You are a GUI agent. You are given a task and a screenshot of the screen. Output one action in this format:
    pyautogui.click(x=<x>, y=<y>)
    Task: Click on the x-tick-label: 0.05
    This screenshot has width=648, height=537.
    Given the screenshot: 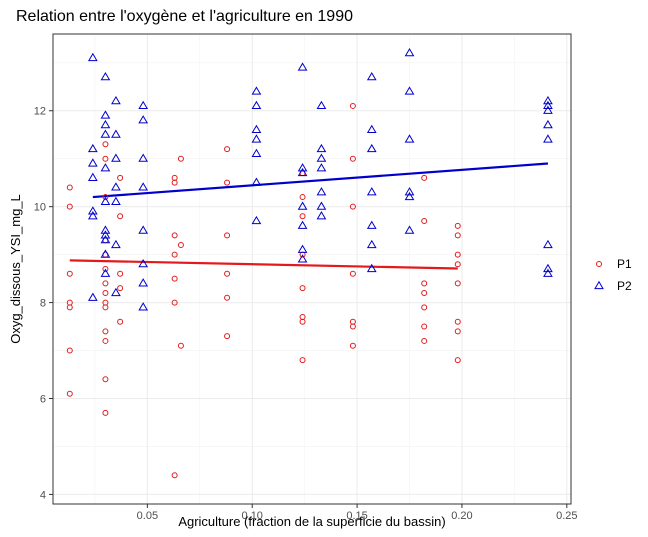 What is the action you would take?
    pyautogui.click(x=147, y=516)
    